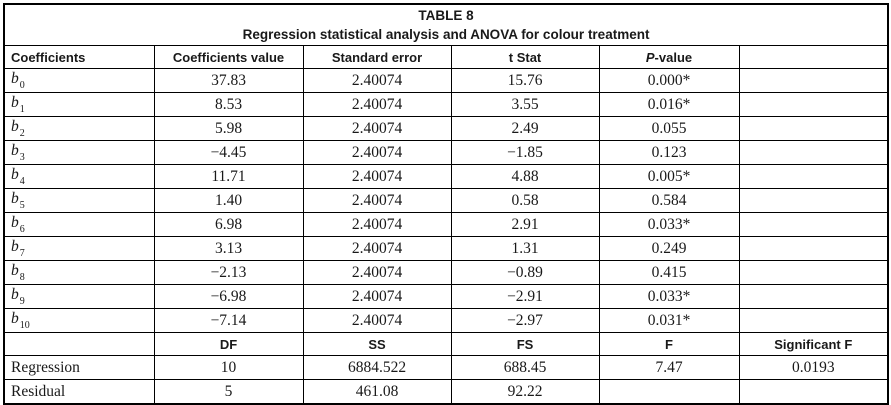  I want to click on table-cell: −6.98, so click(228, 296).